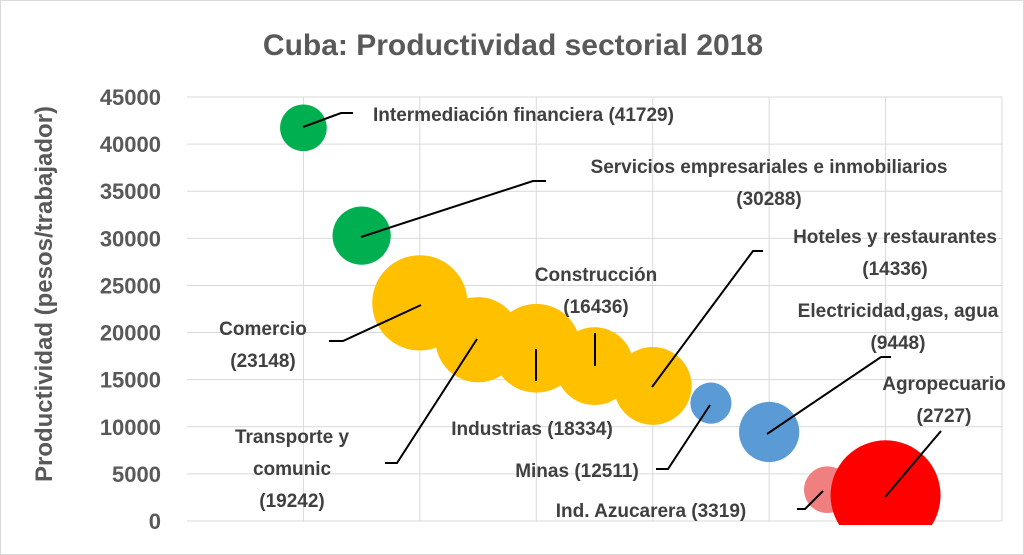 This screenshot has width=1024, height=555. Describe the element at coordinates (895, 269) in the screenshot. I see `data-label: (14336)` at that location.